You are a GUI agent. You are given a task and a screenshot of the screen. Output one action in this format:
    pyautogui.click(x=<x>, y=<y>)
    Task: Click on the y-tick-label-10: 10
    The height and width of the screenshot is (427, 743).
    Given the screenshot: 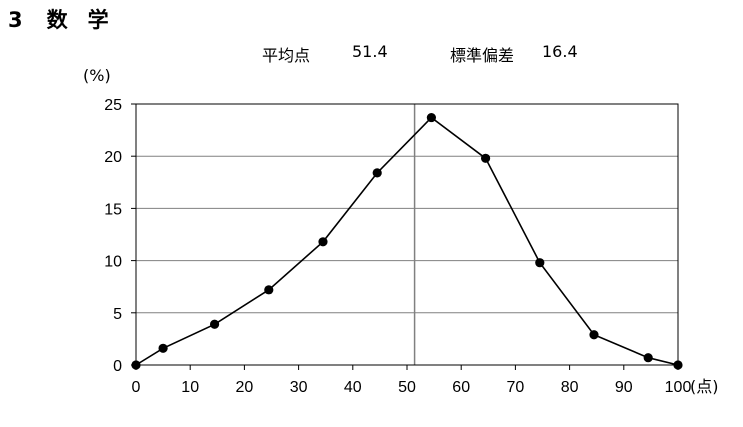 What is the action you would take?
    pyautogui.click(x=113, y=262)
    